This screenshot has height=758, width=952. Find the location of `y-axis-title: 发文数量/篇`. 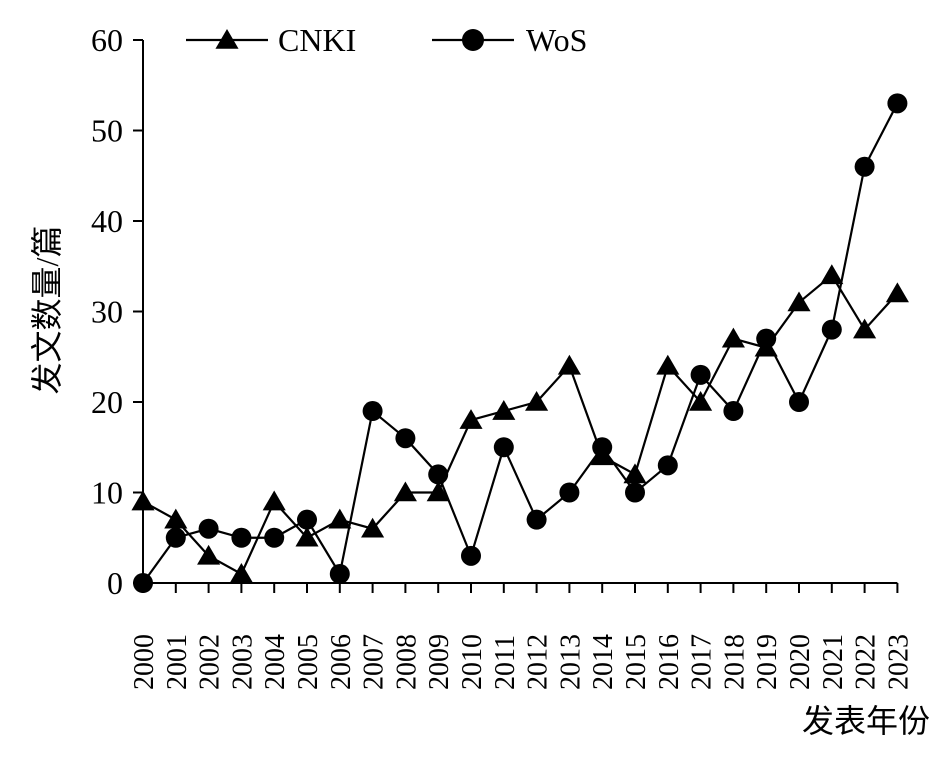

y-axis-title: 发文数量/篇 is located at coordinates (47, 310).